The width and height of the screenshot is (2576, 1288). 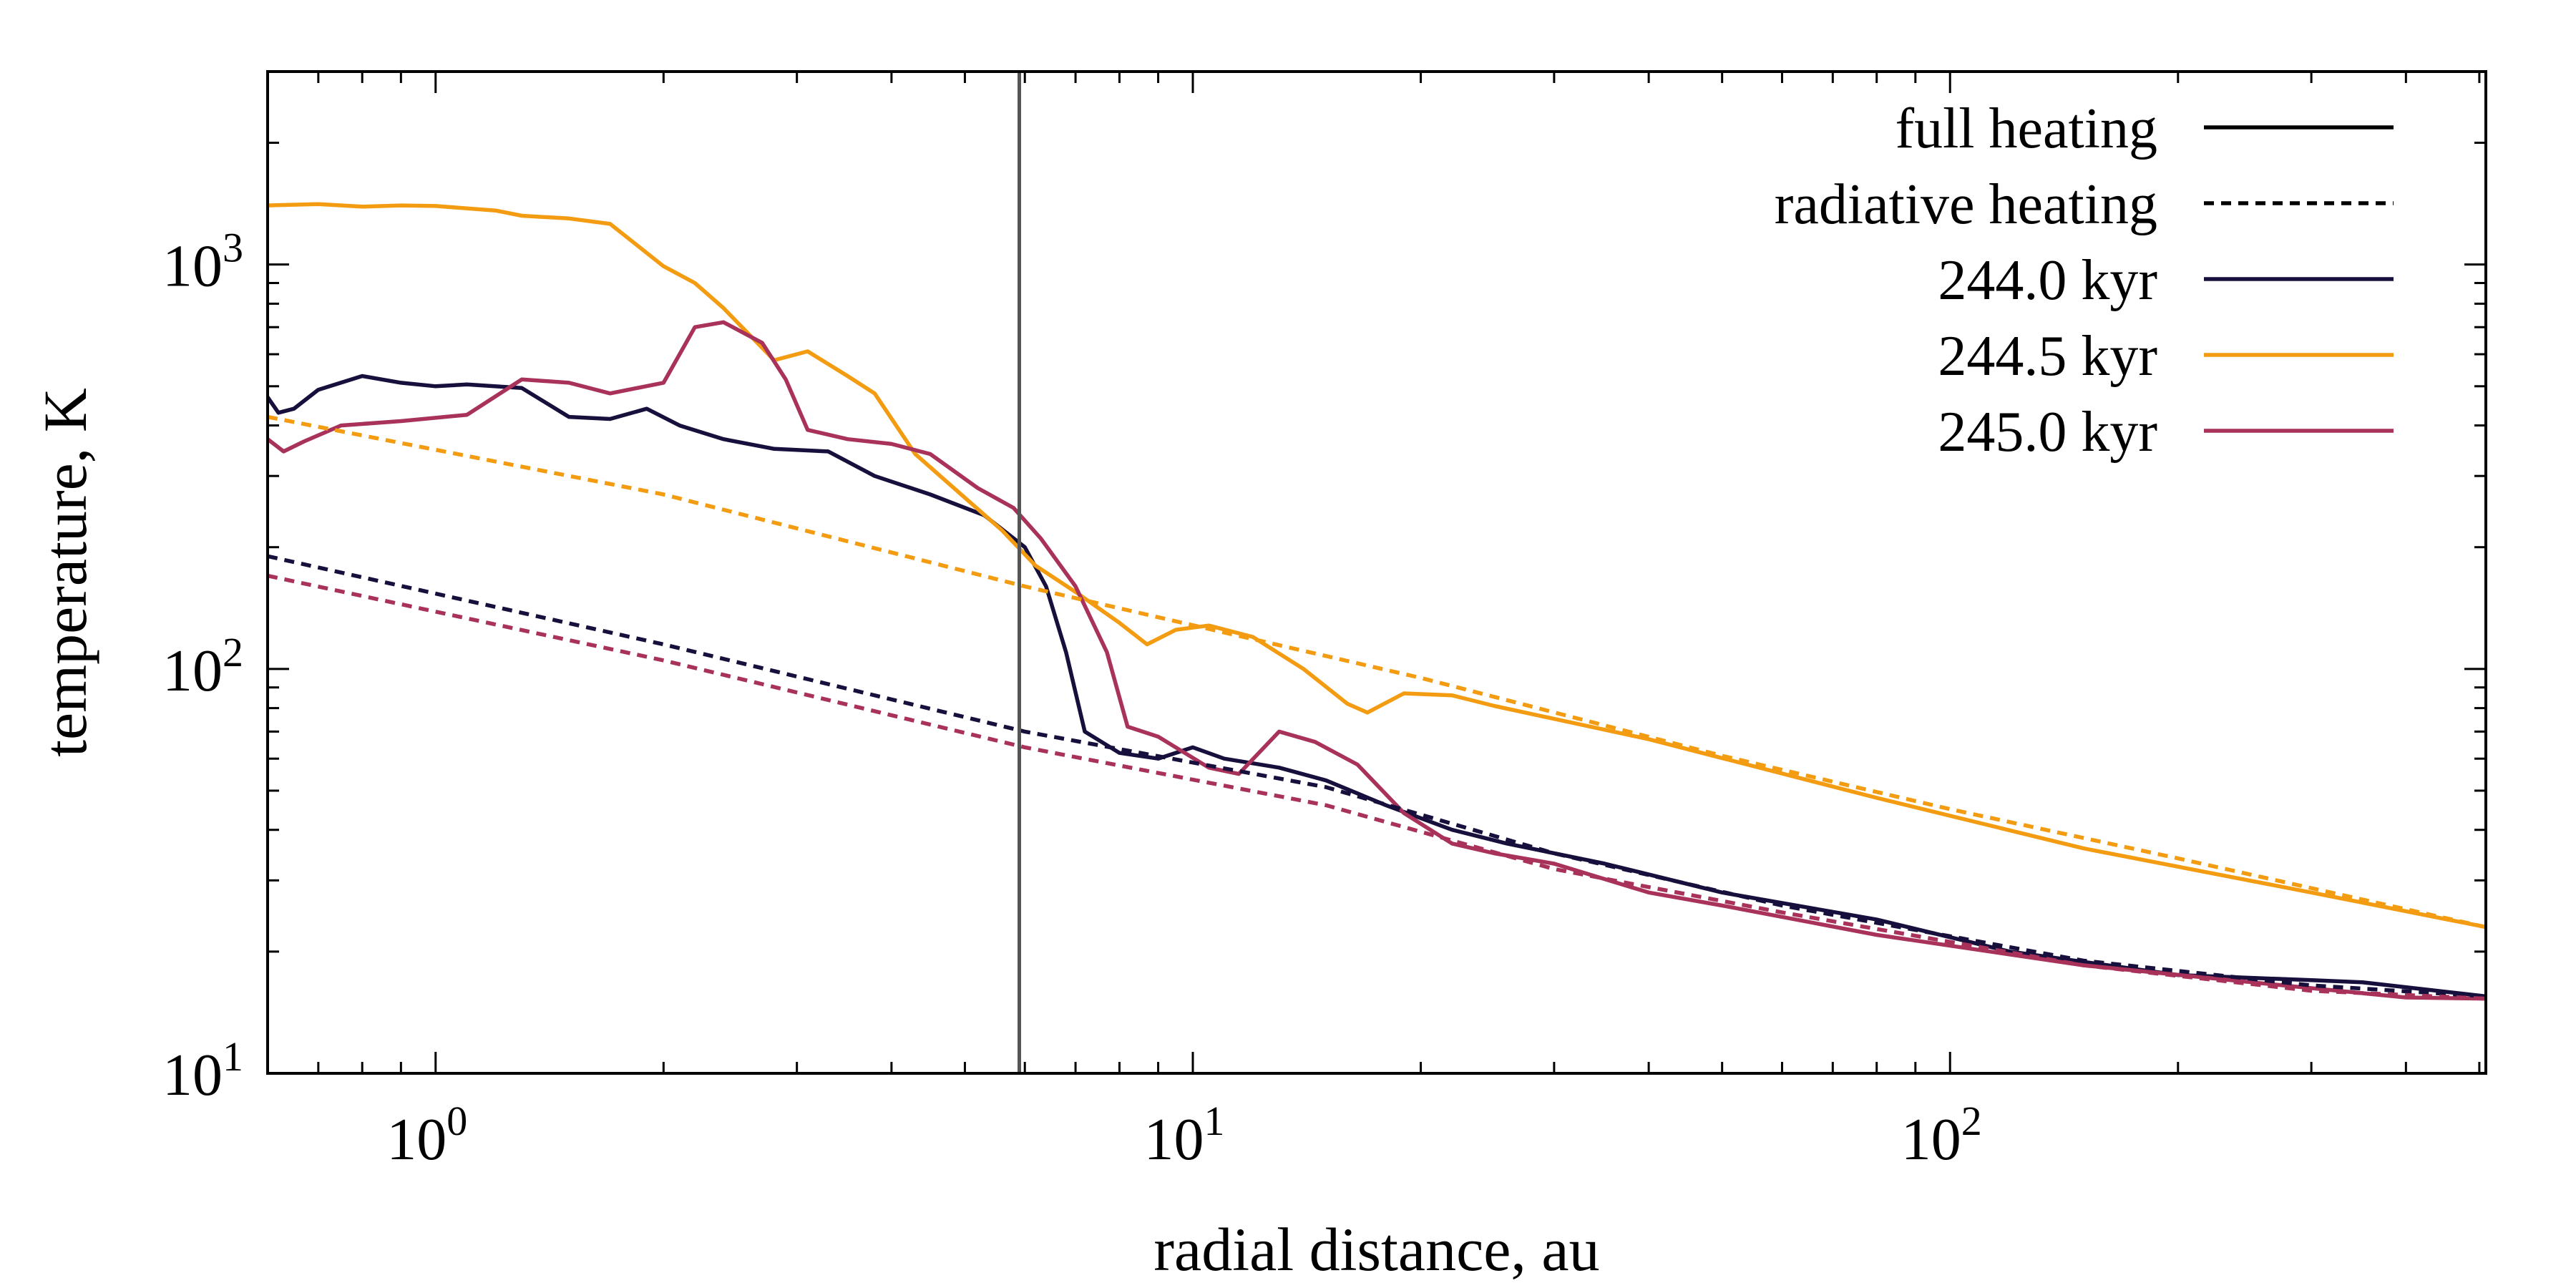 What do you see at coordinates (2166, 356) in the screenshot?
I see `legend-entry: 244.5 kyr` at bounding box center [2166, 356].